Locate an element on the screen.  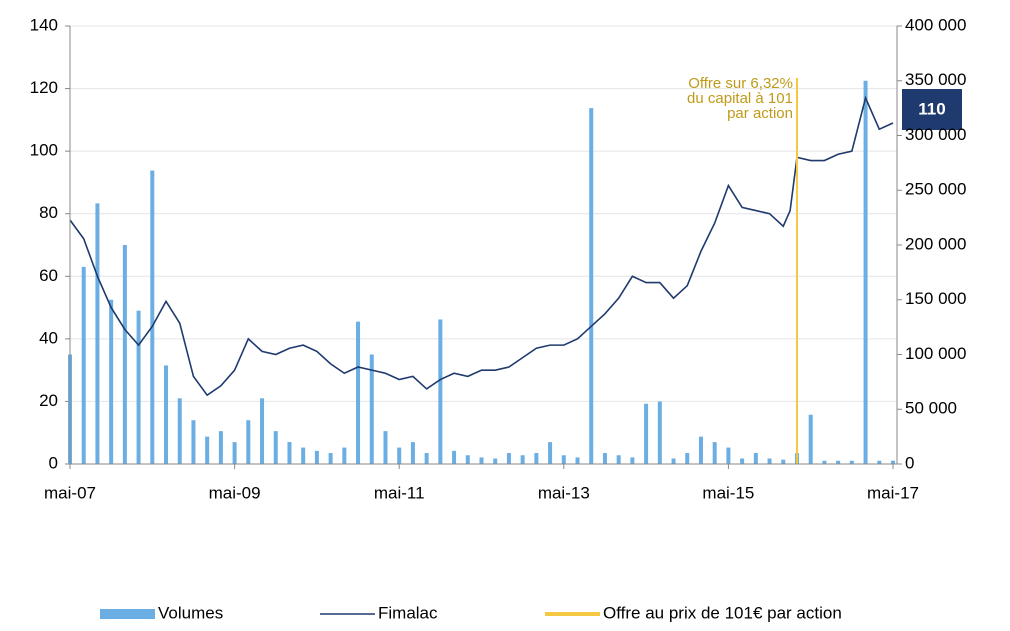
y2-tick-label: 150 000 is located at coordinates (935, 298).